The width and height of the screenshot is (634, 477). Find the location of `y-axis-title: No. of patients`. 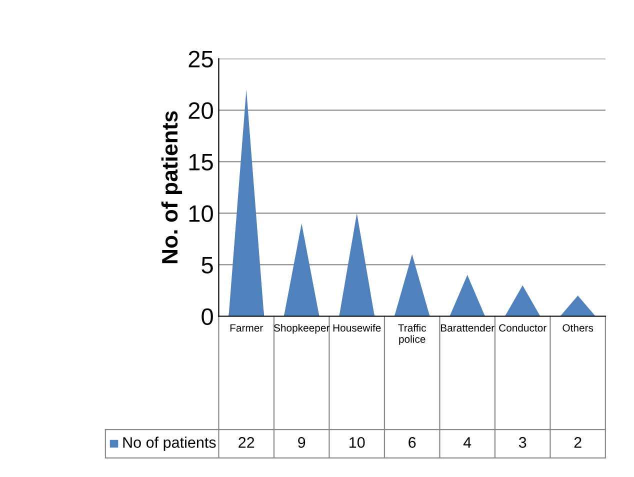

y-axis-title: No. of patients is located at coordinates (171, 187).